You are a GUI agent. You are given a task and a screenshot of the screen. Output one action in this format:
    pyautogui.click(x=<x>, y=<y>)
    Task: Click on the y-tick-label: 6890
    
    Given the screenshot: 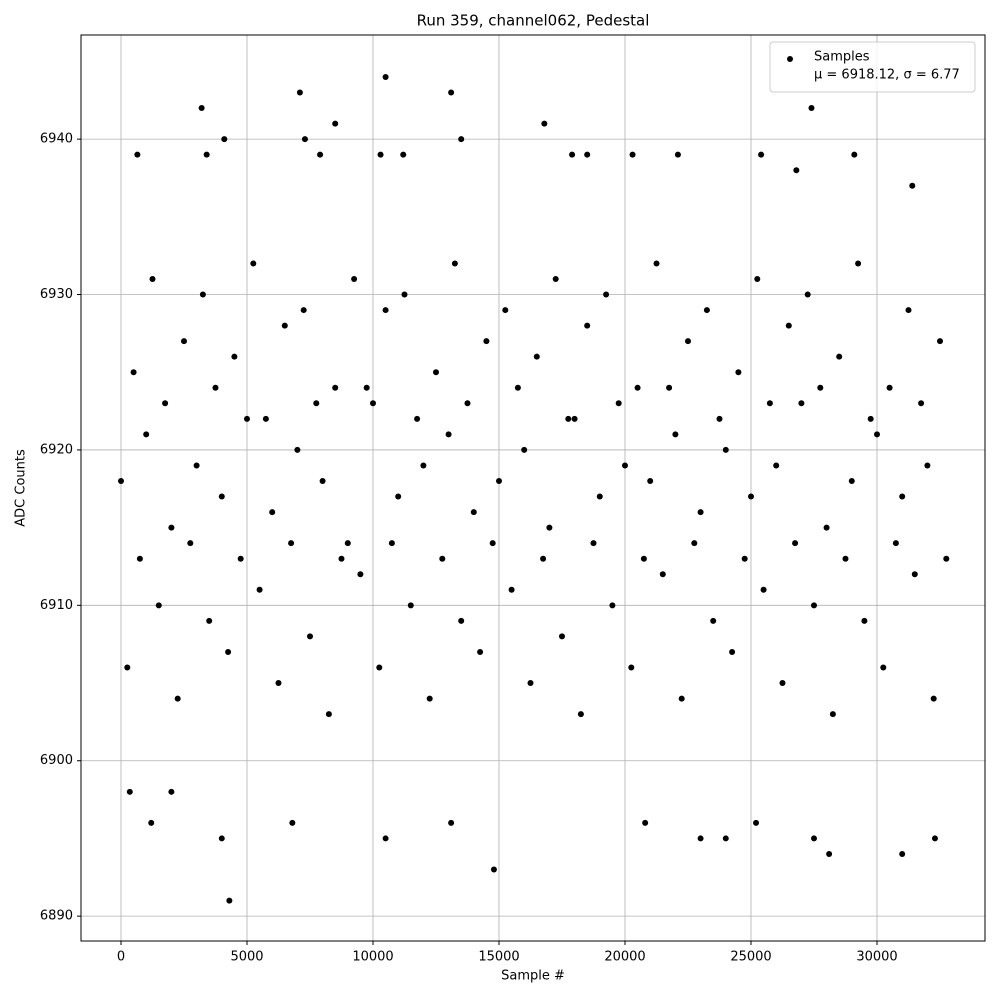 What is the action you would take?
    pyautogui.click(x=56, y=916)
    